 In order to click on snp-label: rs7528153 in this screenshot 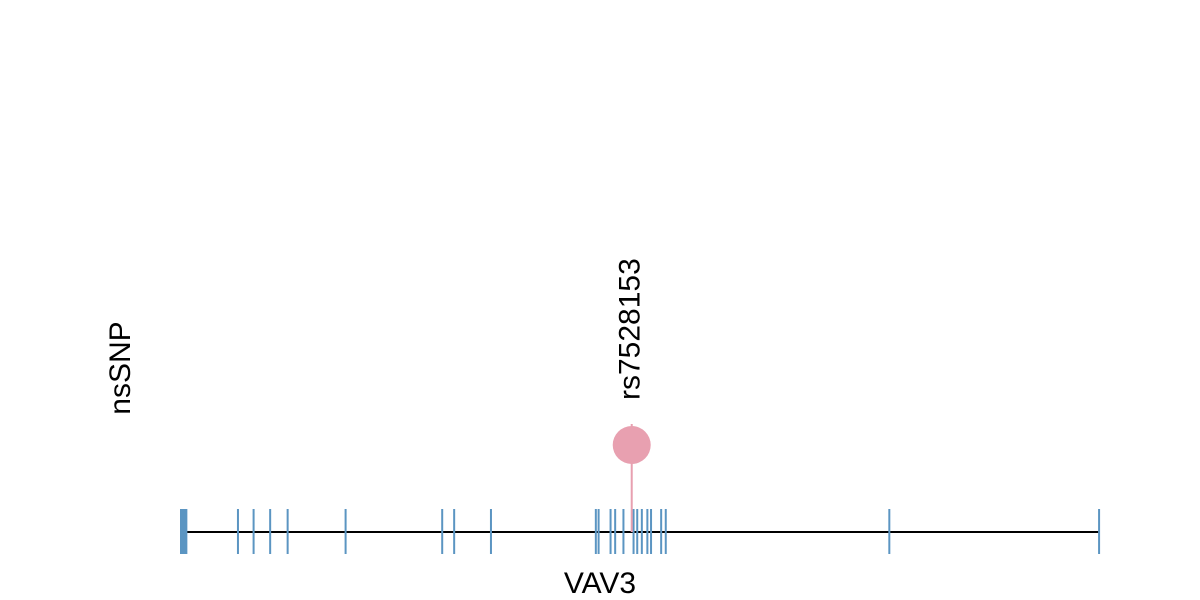, I will do `click(630, 329)`.